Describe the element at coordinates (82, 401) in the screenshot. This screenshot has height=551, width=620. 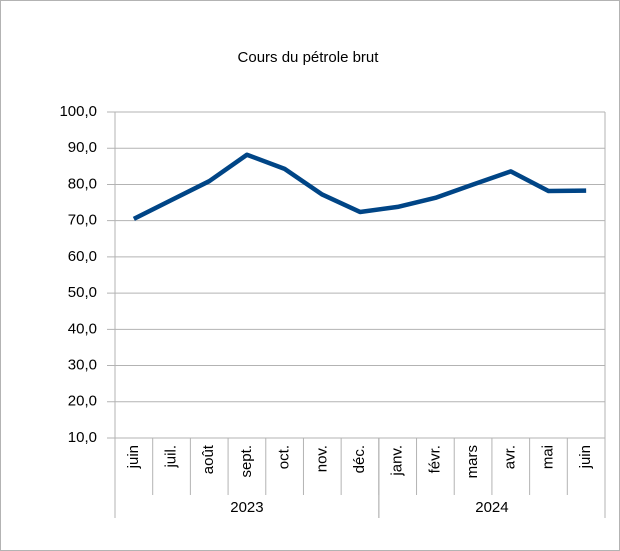
I see `y-tick-label: 20,0` at that location.